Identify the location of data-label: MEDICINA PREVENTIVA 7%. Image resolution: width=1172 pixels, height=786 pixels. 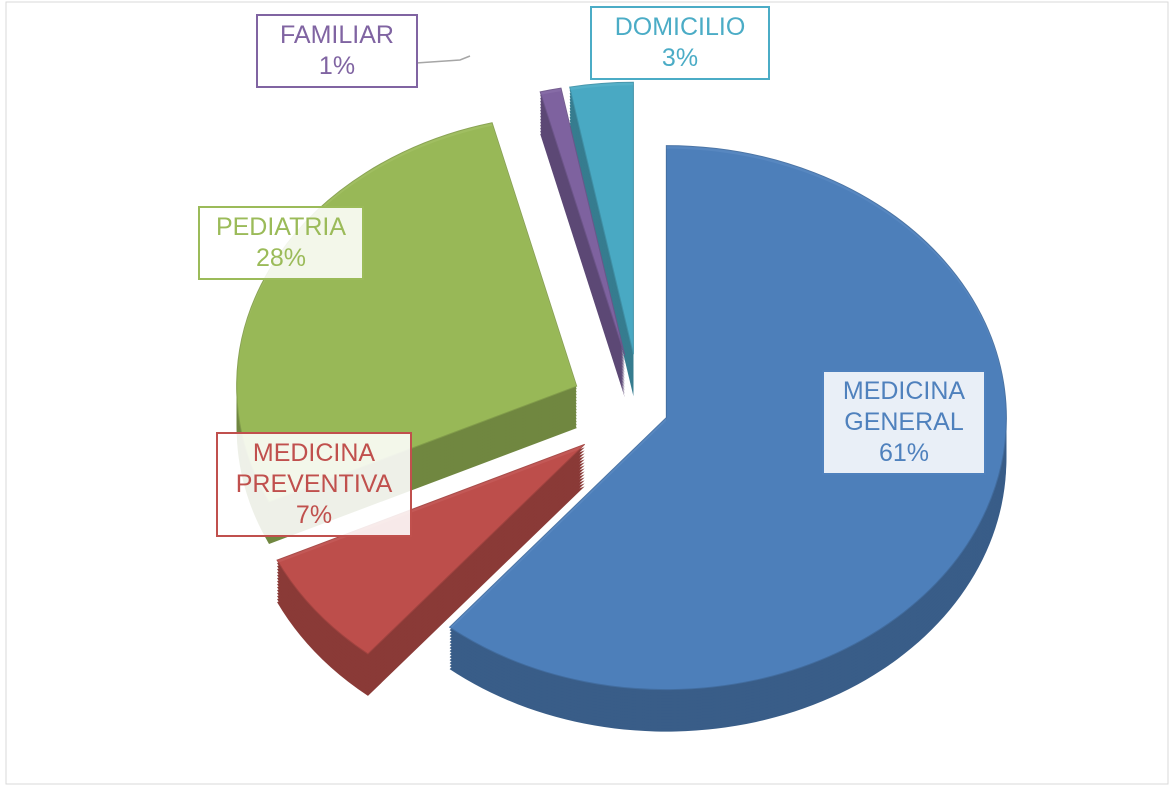
(314, 484).